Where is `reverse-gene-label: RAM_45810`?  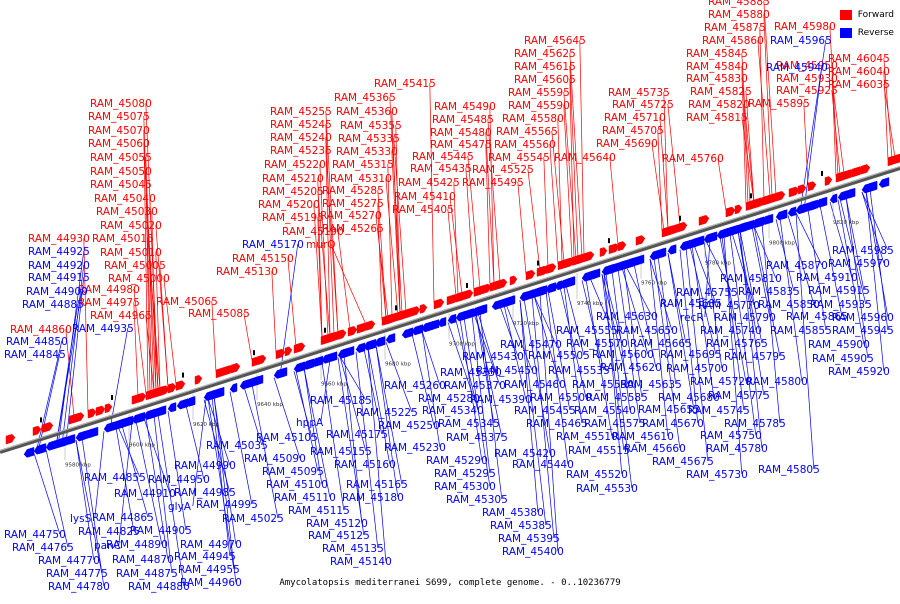
reverse-gene-label: RAM_45810 is located at coordinates (751, 279).